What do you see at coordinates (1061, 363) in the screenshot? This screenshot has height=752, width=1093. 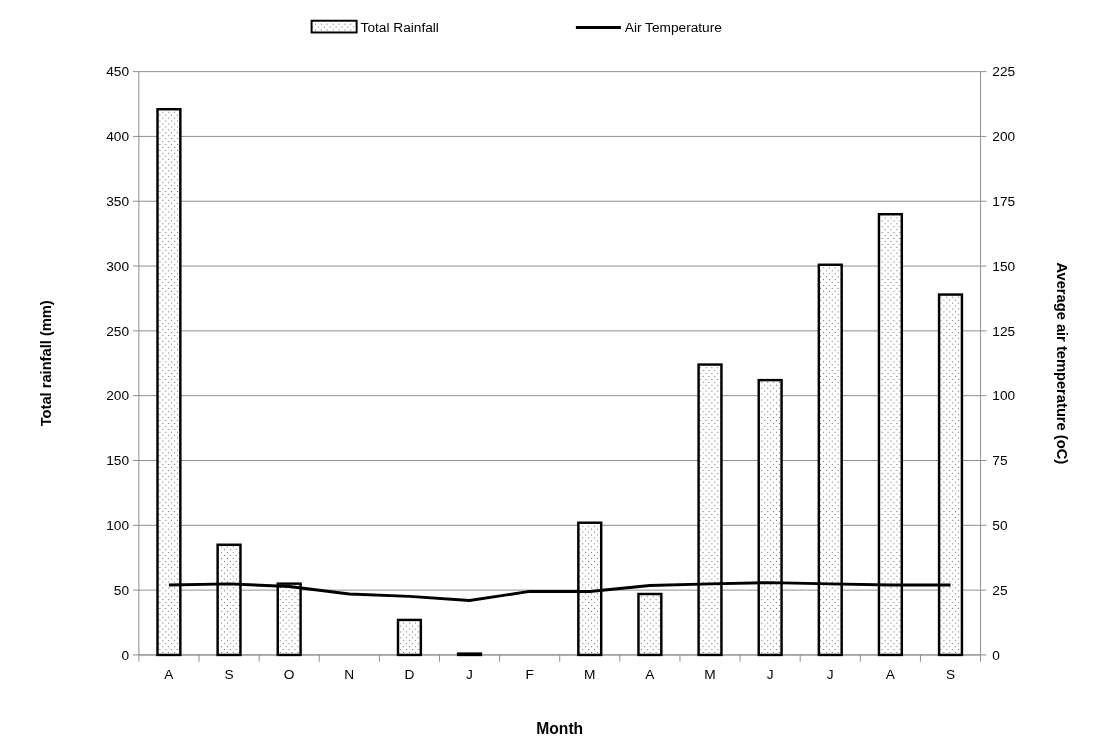 I see `y2-axis-title: Average air temperature (oC)` at bounding box center [1061, 363].